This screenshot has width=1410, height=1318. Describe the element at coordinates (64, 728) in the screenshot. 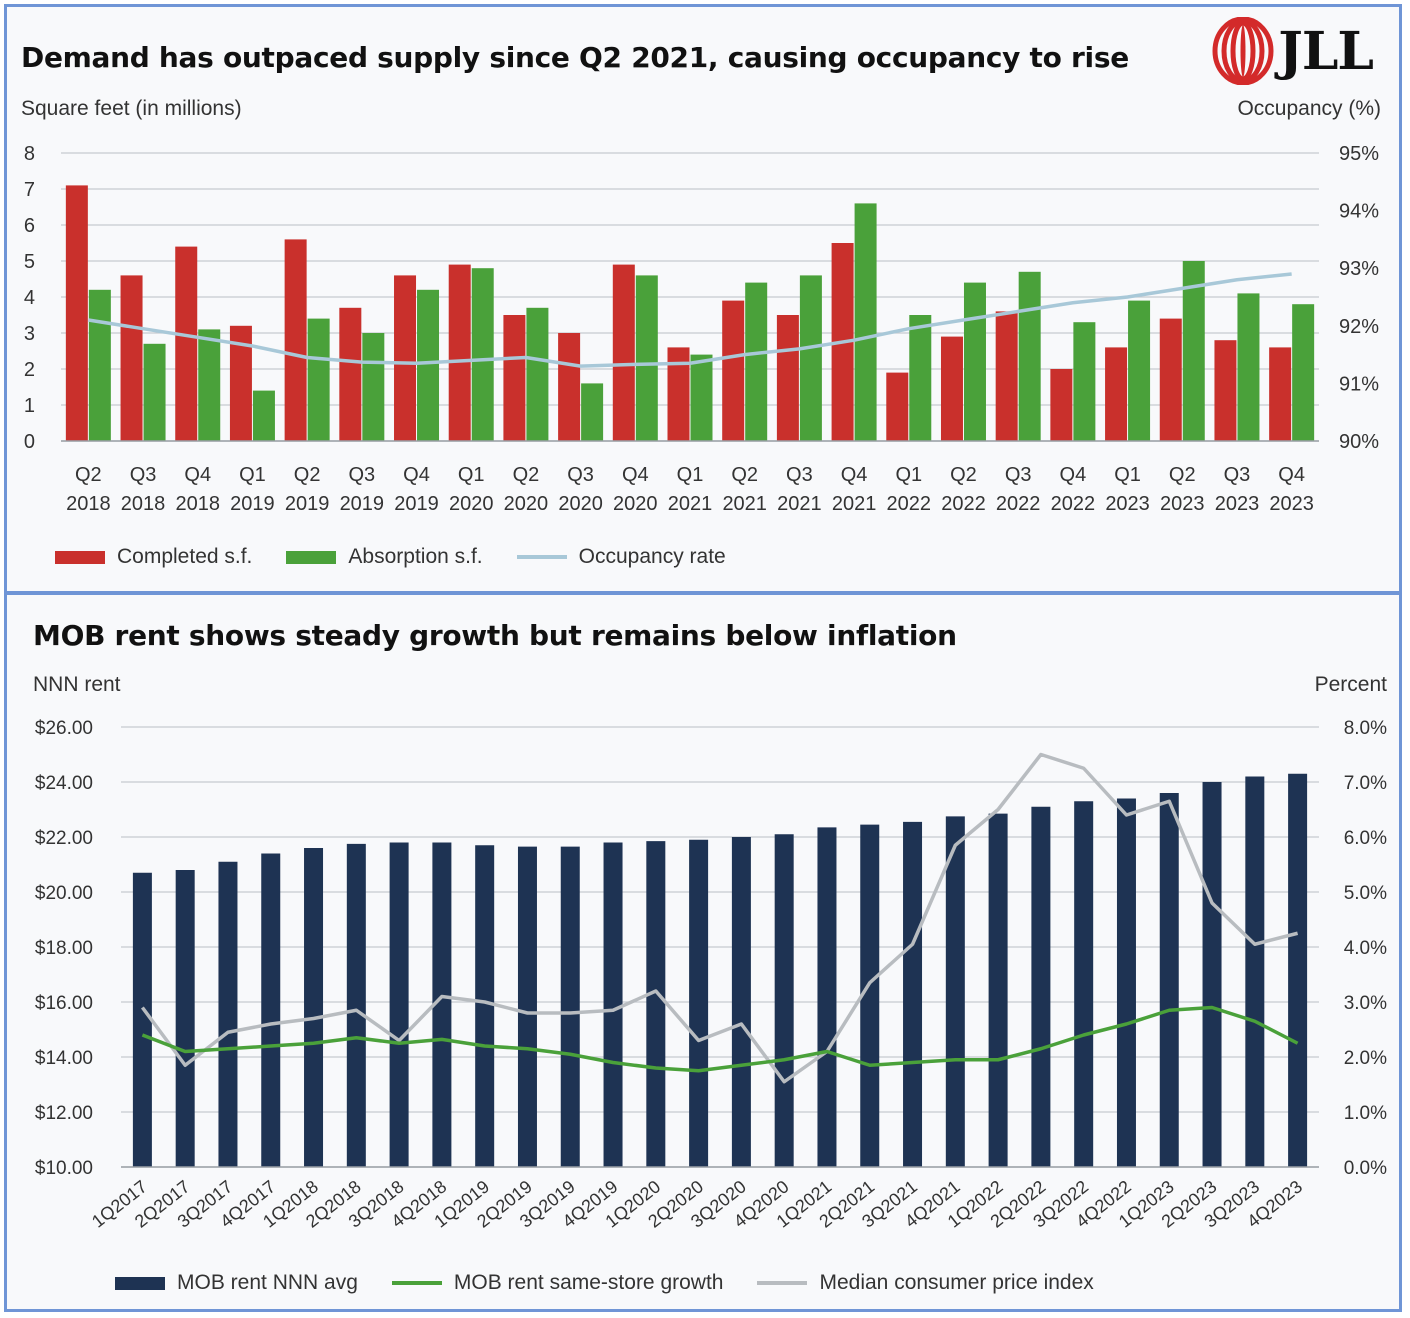

I see `left-tick-label: $26.00` at that location.